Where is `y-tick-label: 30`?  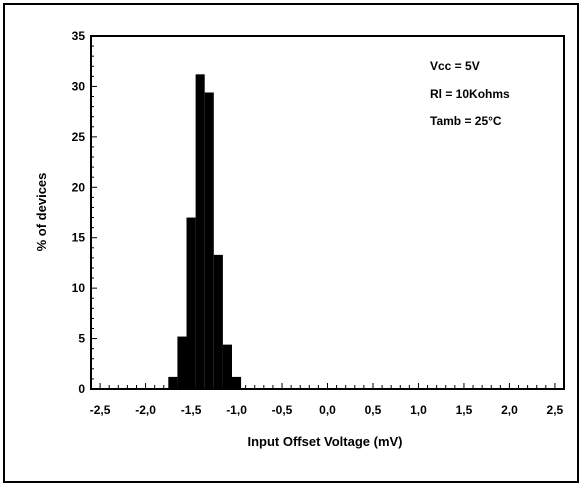 y-tick-label: 30 is located at coordinates (79, 86).